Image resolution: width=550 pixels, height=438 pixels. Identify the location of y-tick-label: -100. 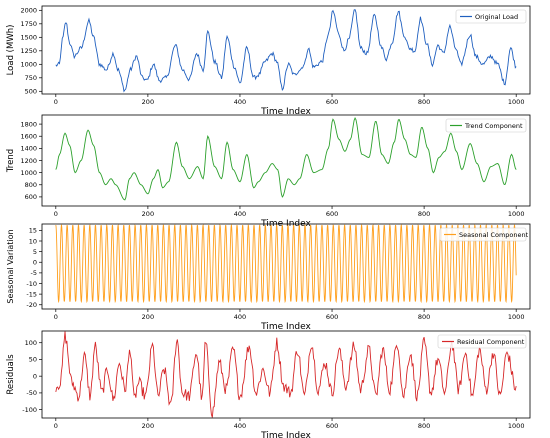
(29, 410).